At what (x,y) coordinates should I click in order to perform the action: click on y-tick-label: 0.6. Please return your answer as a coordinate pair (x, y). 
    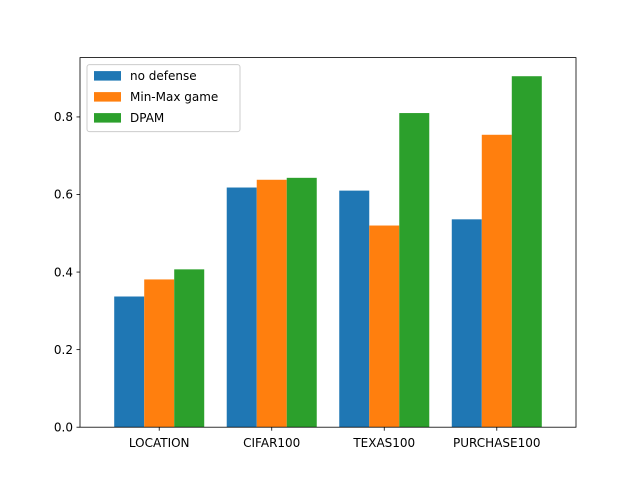
    Looking at the image, I should click on (63, 195).